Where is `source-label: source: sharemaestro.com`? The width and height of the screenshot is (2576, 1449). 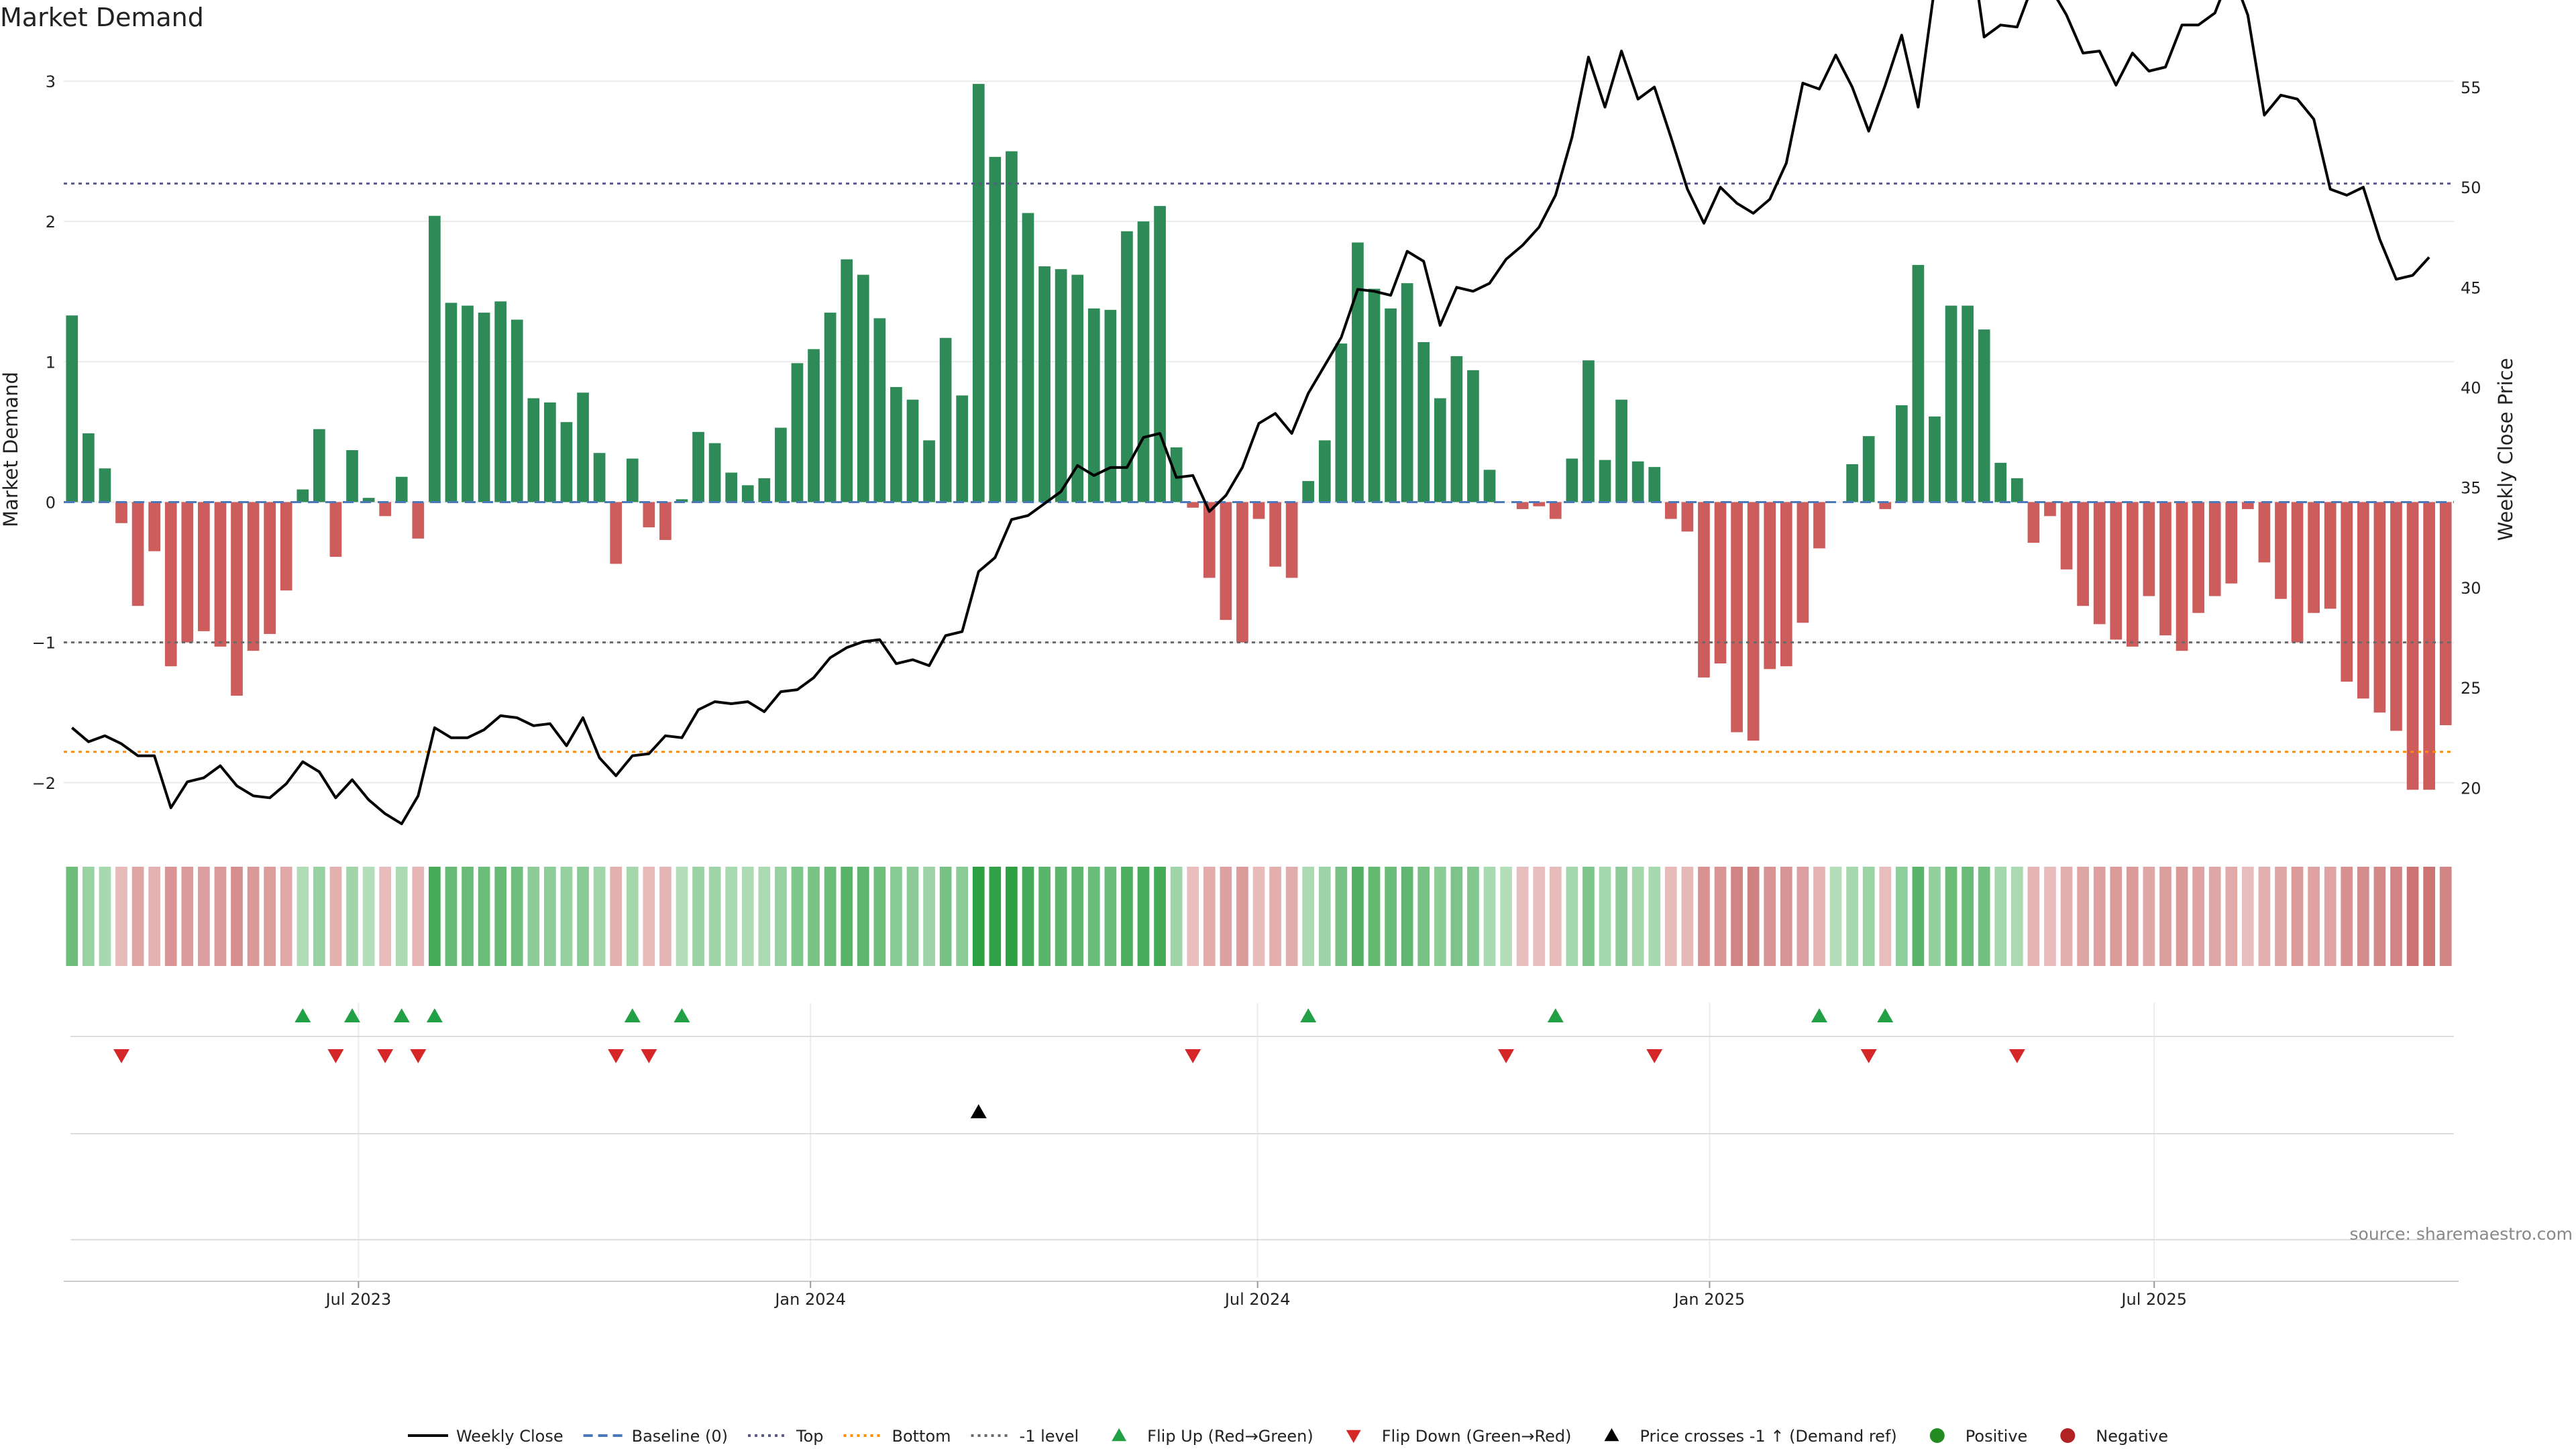
source-label: source: sharemaestro.com is located at coordinates (2461, 1234).